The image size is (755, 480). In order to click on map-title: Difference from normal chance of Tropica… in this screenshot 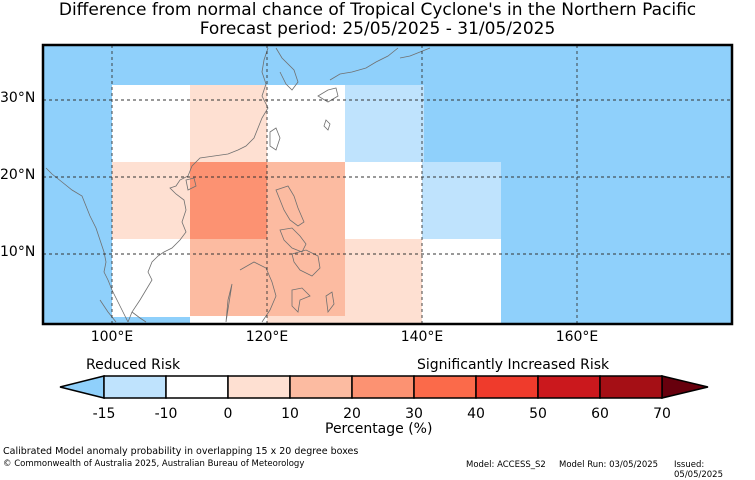, I will do `click(377, 10)`.